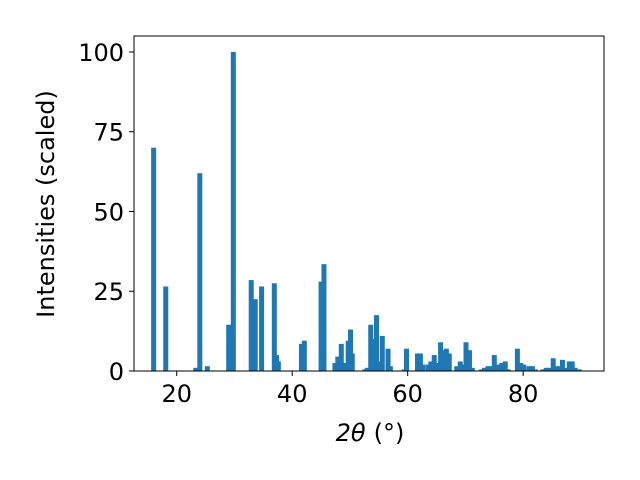 This screenshot has height=480, width=640. What do you see at coordinates (349, 389) in the screenshot?
I see `x-axis-ticks: 20 40 60 80` at bounding box center [349, 389].